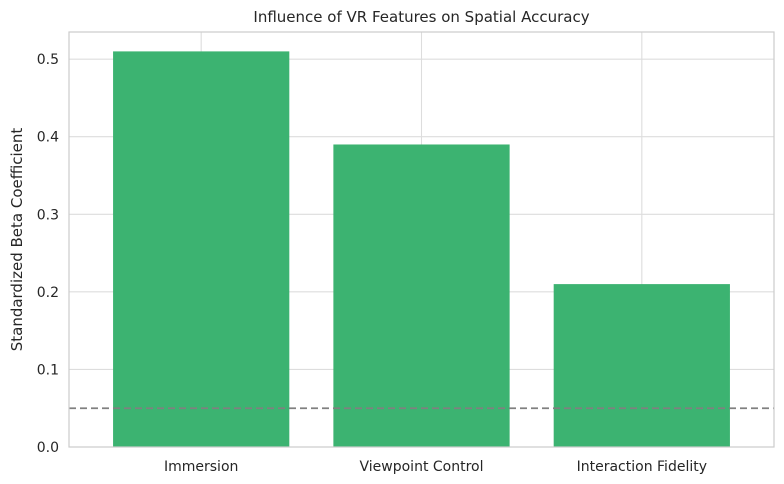  What do you see at coordinates (48, 138) in the screenshot?
I see `y-tick-label: 0.4` at bounding box center [48, 138].